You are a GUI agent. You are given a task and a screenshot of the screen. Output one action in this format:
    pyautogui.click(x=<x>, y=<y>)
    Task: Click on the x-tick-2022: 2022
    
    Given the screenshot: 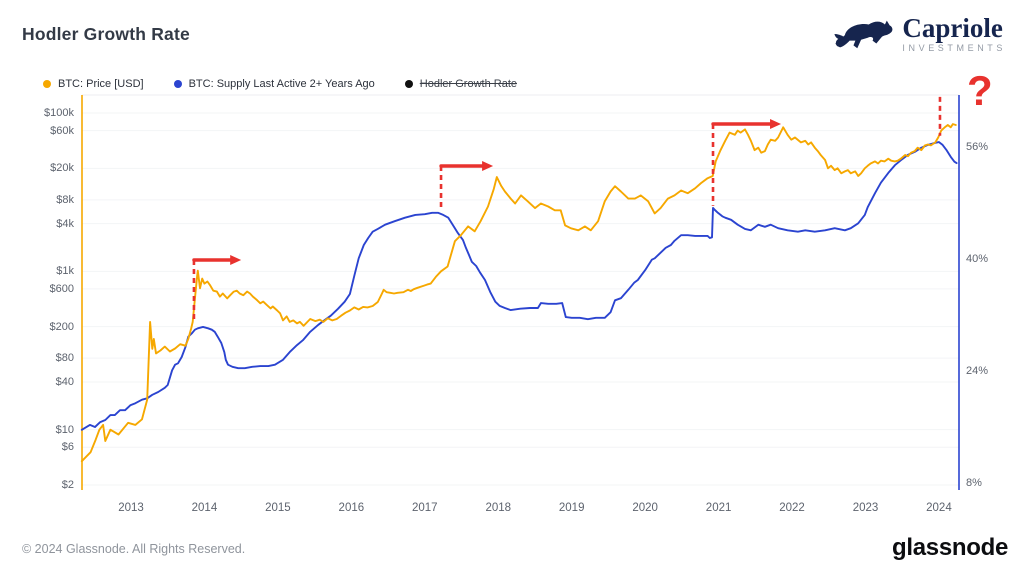 What is the action you would take?
    pyautogui.click(x=792, y=508)
    